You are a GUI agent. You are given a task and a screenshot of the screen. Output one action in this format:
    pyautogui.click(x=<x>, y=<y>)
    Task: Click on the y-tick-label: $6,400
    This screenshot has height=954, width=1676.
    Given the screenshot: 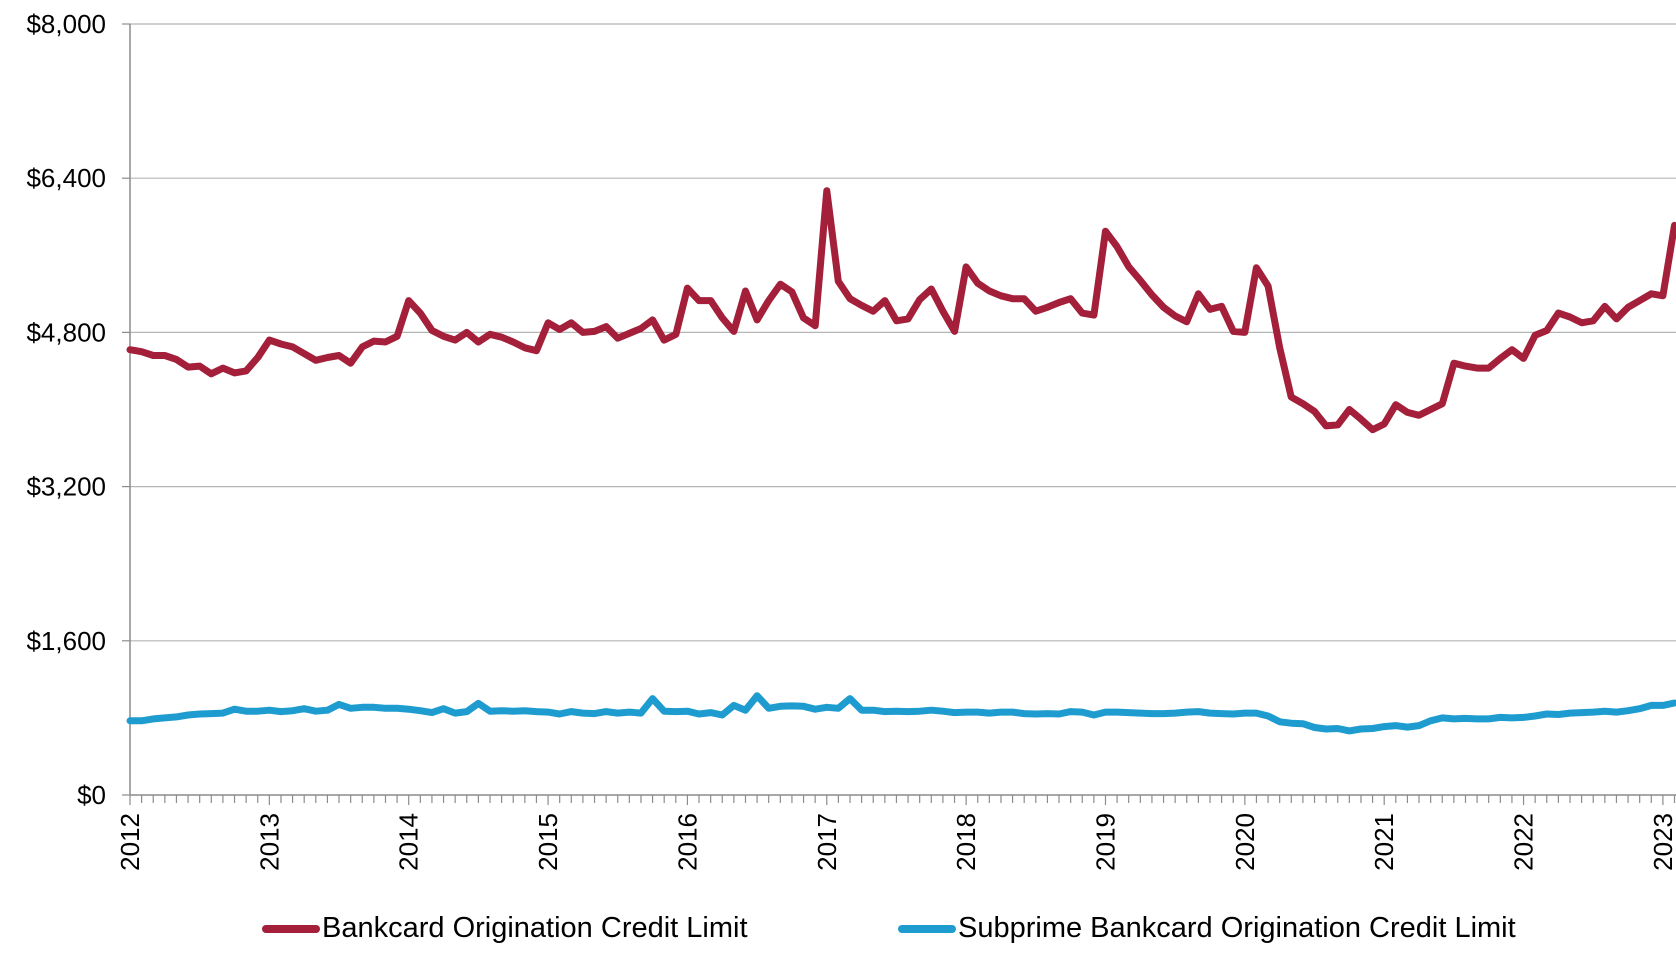 What is the action you would take?
    pyautogui.click(x=66, y=178)
    